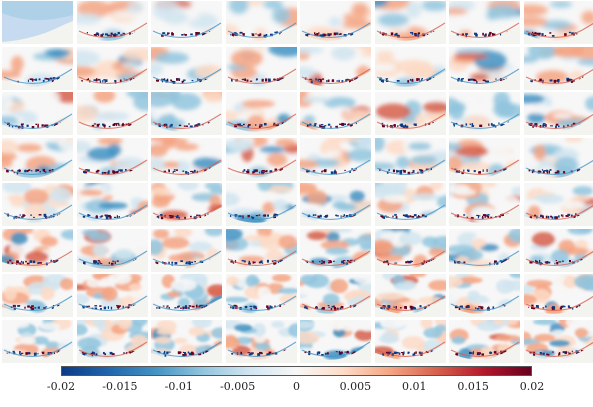 The image size is (593, 407). What do you see at coordinates (238, 386) in the screenshot?
I see `colorbar-tick-label: -0.005` at bounding box center [238, 386].